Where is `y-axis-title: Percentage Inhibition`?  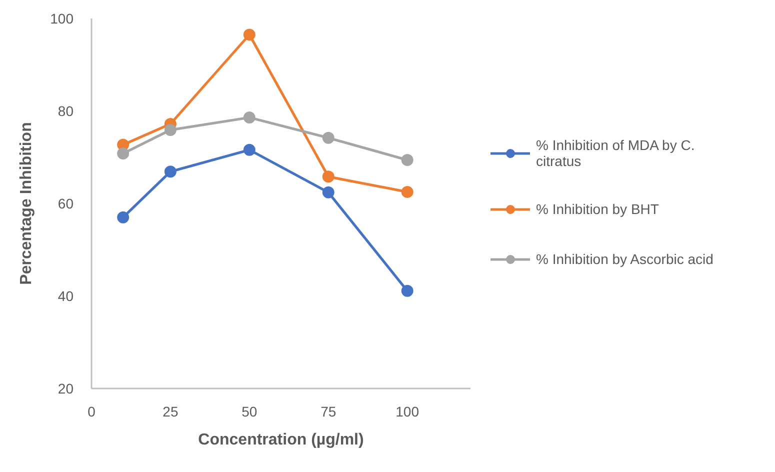 y-axis-title: Percentage Inhibition is located at coordinates (27, 203).